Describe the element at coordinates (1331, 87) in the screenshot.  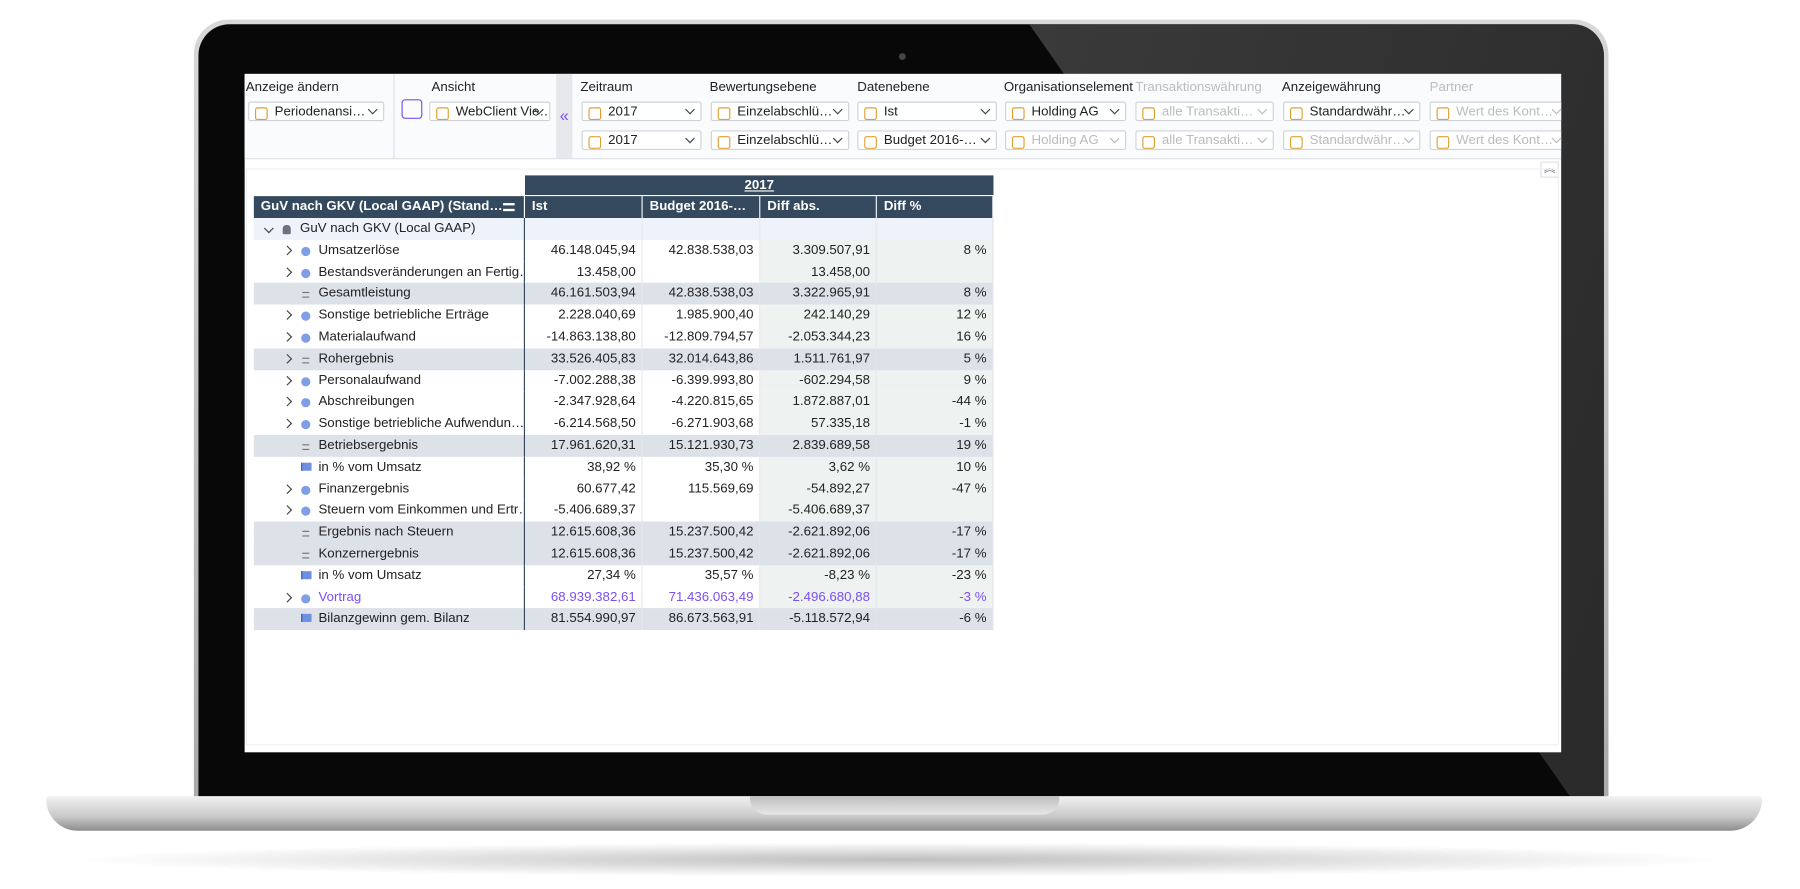
I see `field-label: Anzeigewährung` at that location.